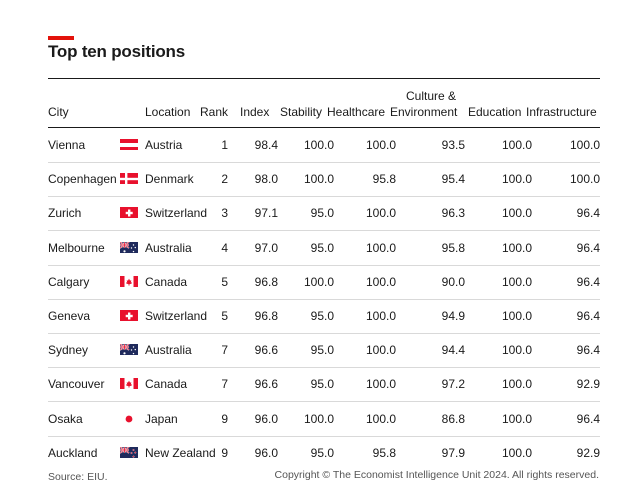  Describe the element at coordinates (453, 350) in the screenshot. I see `cell-culture: 94.4` at that location.